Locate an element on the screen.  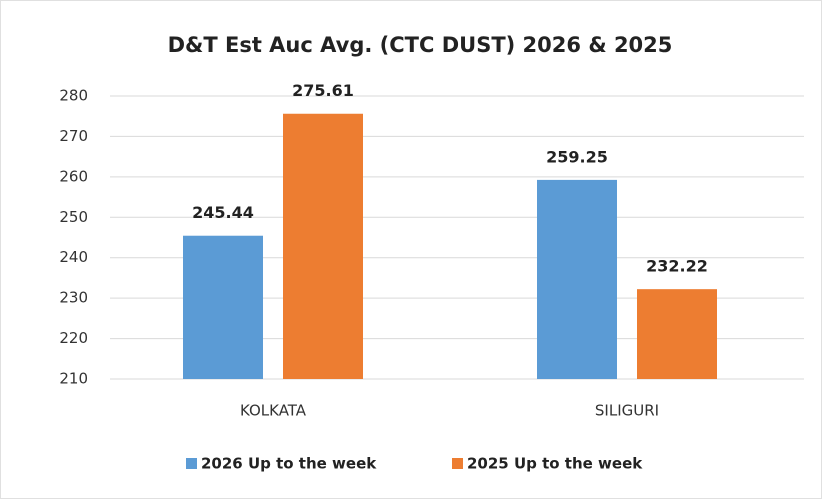
value-label: 275.61 is located at coordinates (323, 90).